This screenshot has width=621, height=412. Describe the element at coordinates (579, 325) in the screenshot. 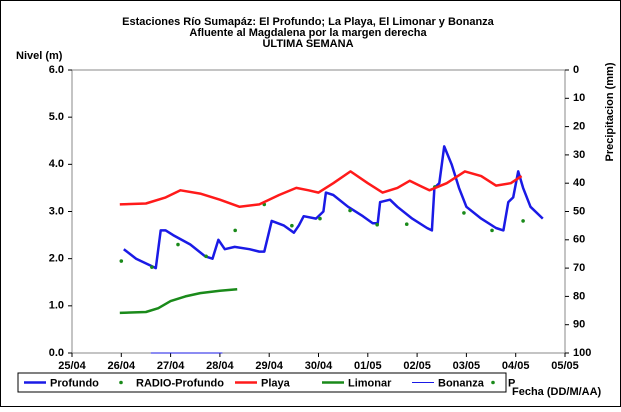

I see `y2-tick-label: 90` at that location.